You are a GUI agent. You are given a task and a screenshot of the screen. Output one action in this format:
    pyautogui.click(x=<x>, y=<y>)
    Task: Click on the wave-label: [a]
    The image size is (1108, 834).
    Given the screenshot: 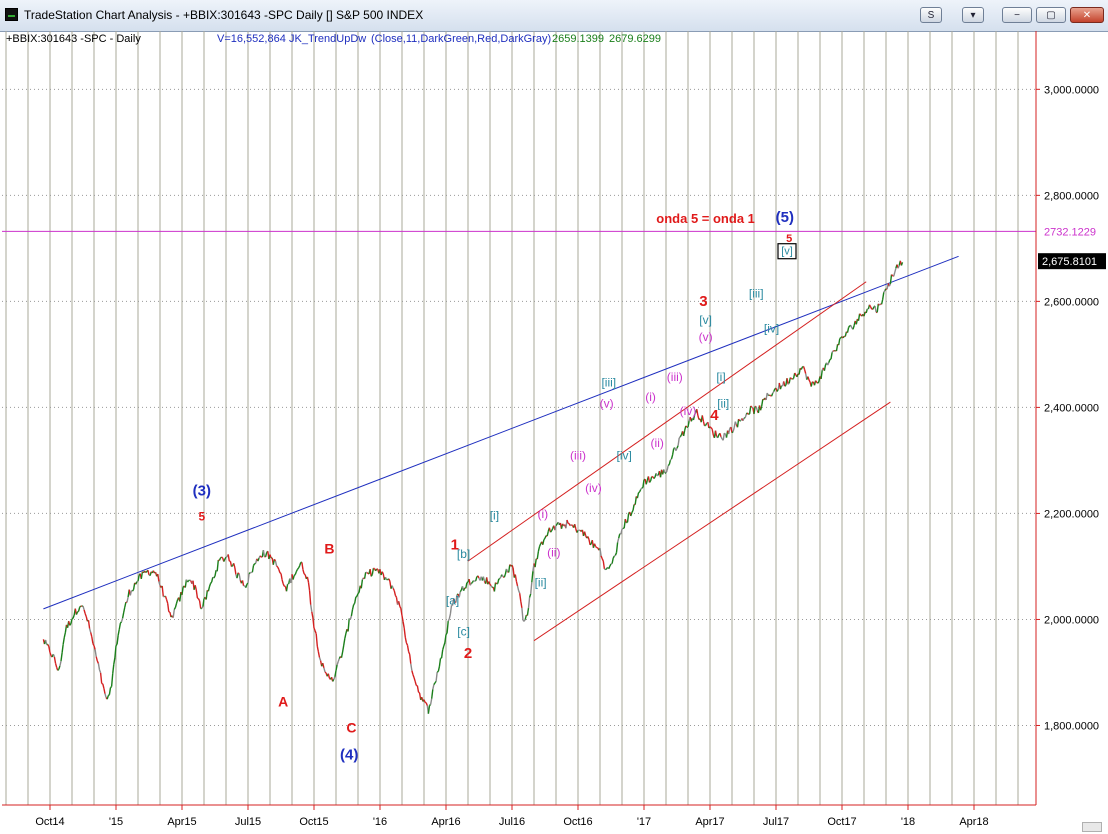 What is the action you would take?
    pyautogui.click(x=452, y=601)
    